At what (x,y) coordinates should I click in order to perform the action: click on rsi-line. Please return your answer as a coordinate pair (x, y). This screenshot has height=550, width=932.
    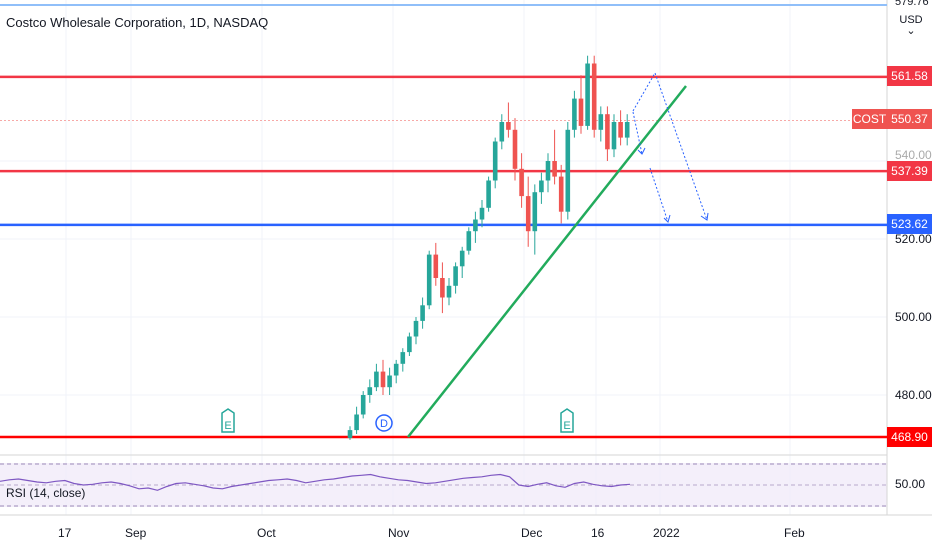
    Looking at the image, I should click on (315, 482).